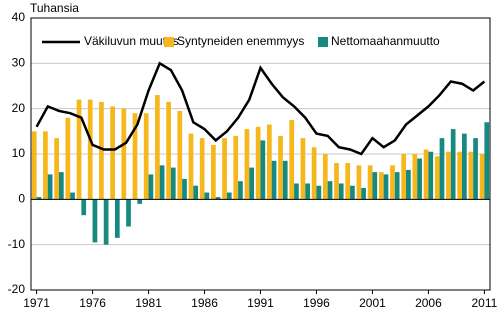 This screenshot has width=499, height=315. Describe the element at coordinates (19, 108) in the screenshot. I see `y-tick-label: 20` at that location.